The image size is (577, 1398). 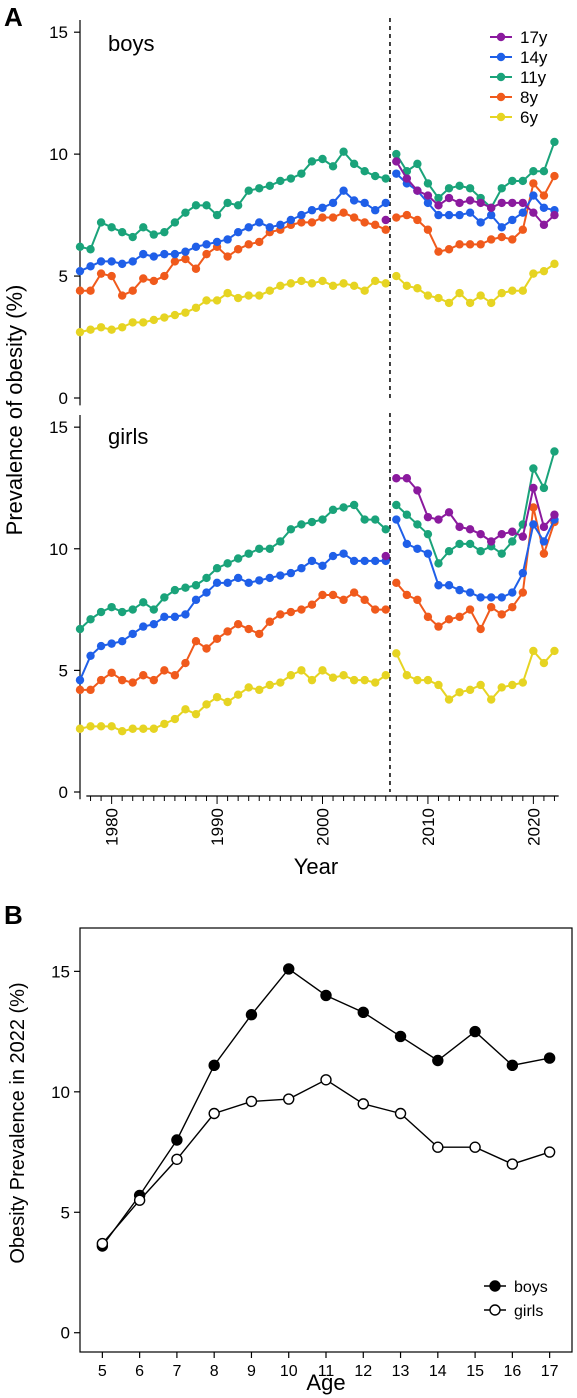 What do you see at coordinates (529, 97) in the screenshot?
I see `legend-label-8y: 8y` at bounding box center [529, 97].